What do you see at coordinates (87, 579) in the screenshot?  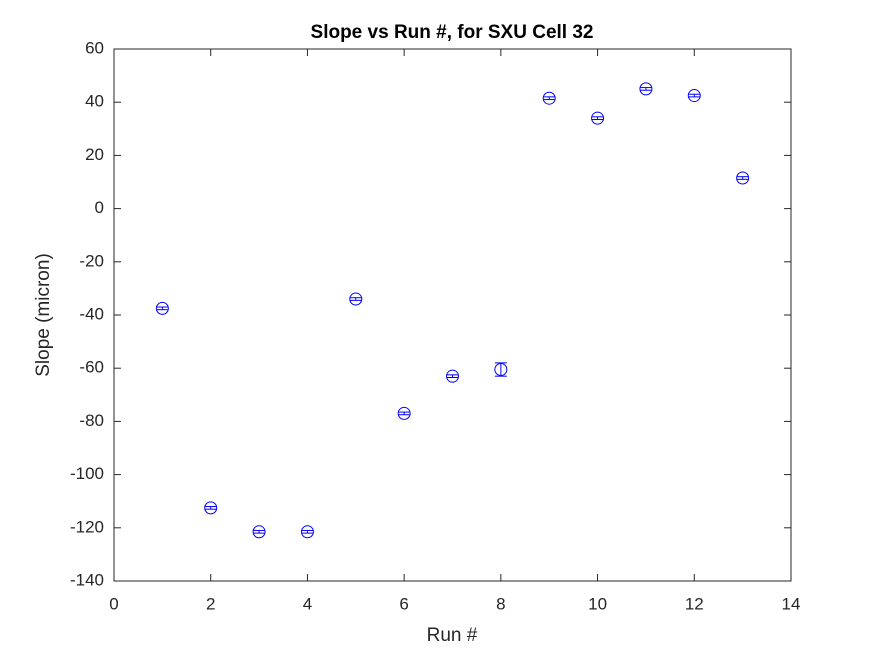 I see `y-tick-label: -140` at bounding box center [87, 579].